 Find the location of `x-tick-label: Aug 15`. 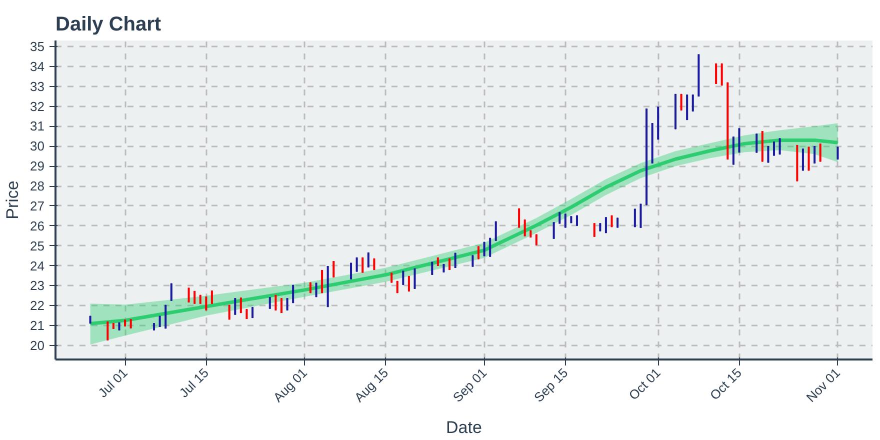

x-tick-label: Aug 15 is located at coordinates (371, 385).